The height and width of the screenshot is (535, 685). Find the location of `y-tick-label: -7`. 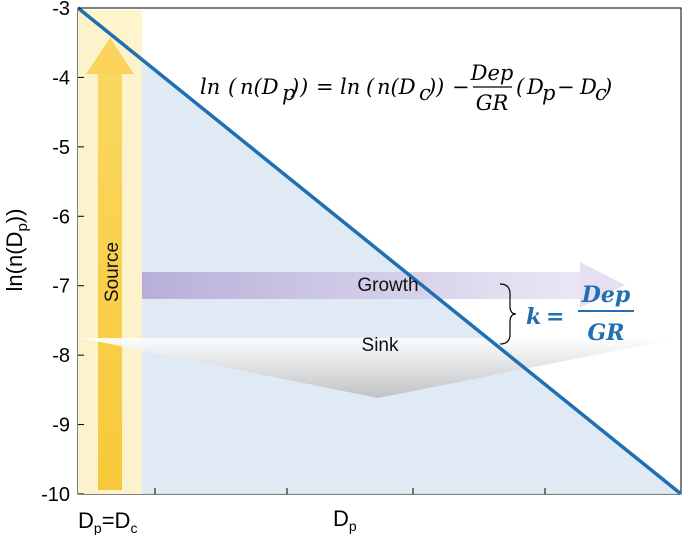

y-tick-label: -7 is located at coordinates (61, 287).